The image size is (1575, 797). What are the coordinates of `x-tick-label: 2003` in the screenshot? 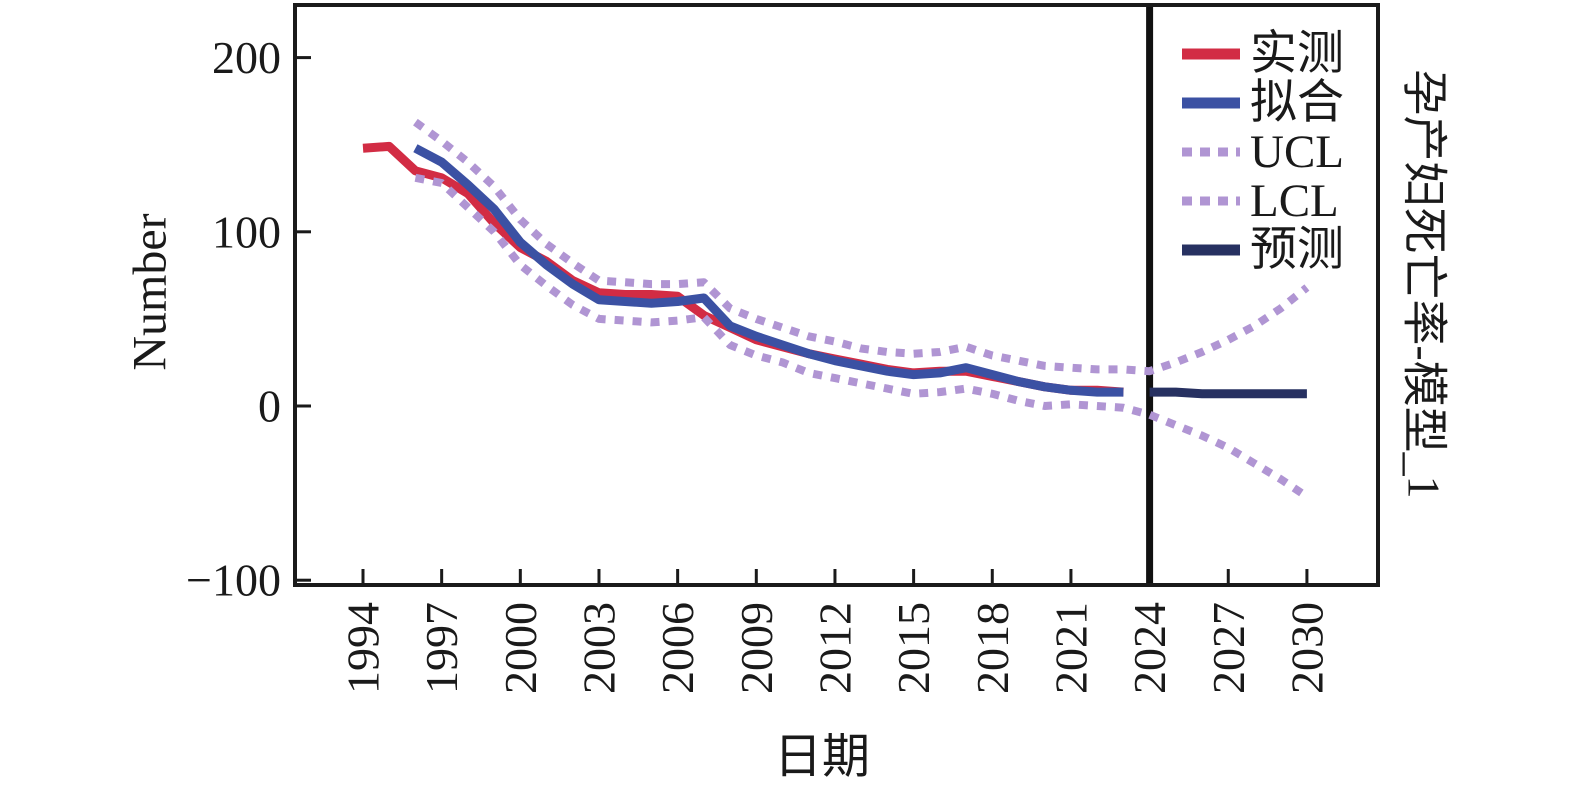 It's located at (598, 648).